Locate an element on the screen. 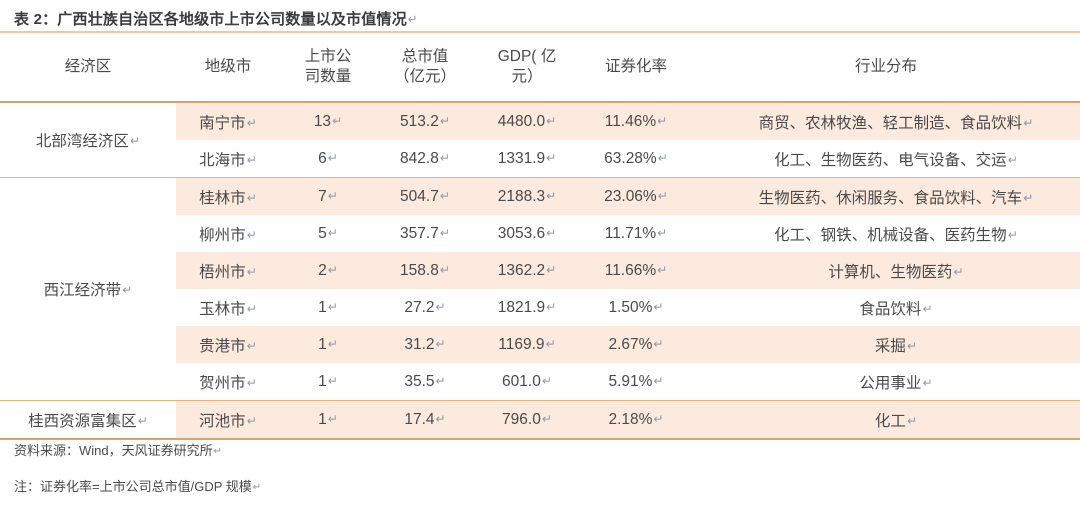 The image size is (1080, 506). cell-industries: 化工、钢铁、机械设备、医药生物↵ is located at coordinates (886, 233).